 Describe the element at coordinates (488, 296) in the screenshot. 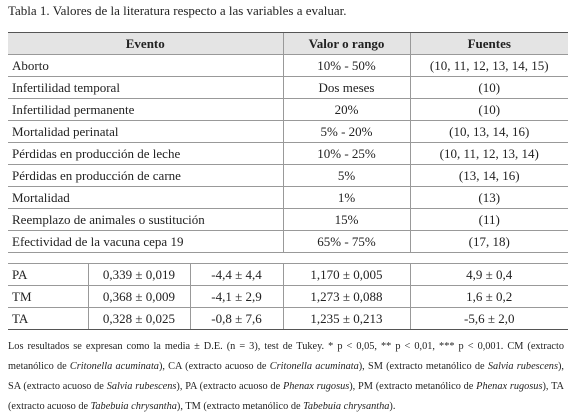

I see `cell: 1,6 ± 0,2` at that location.